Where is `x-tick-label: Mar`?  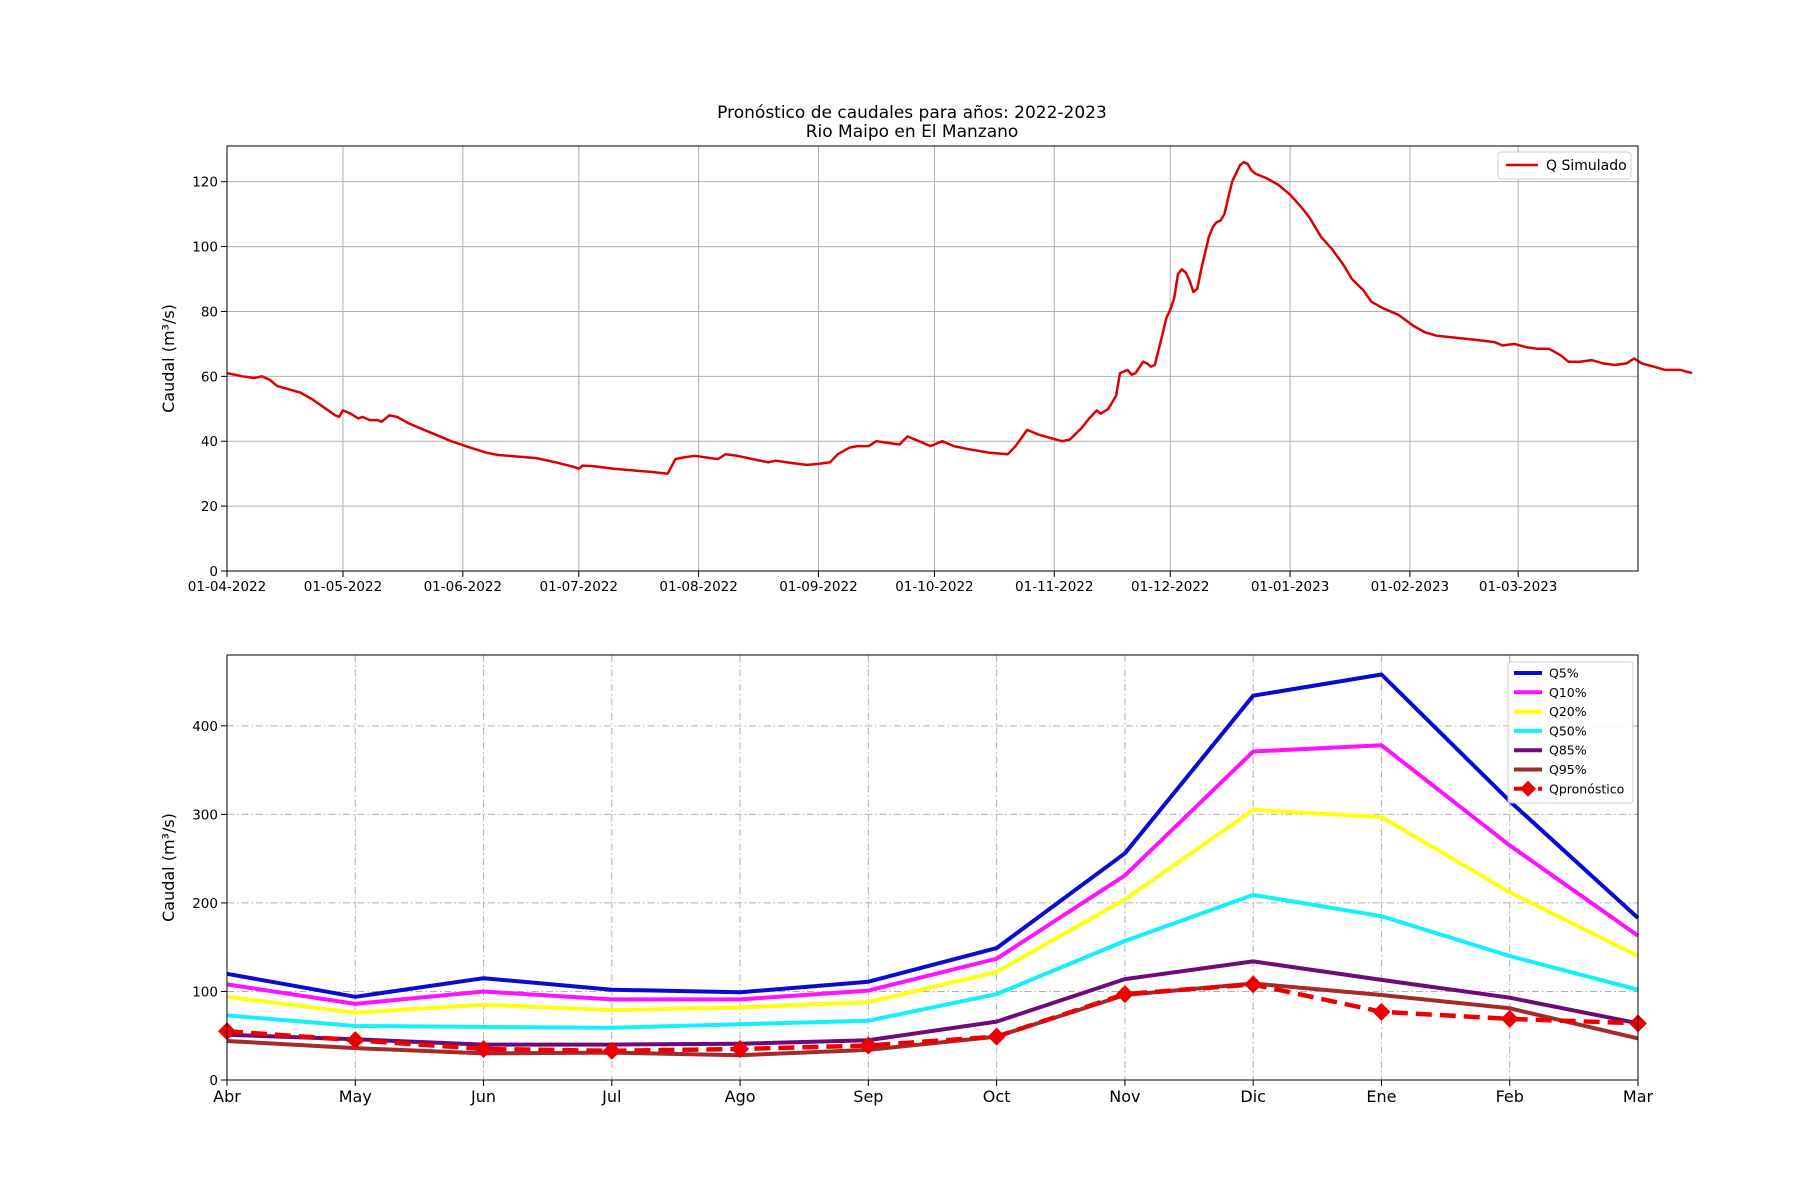 x-tick-label: Mar is located at coordinates (1638, 1096).